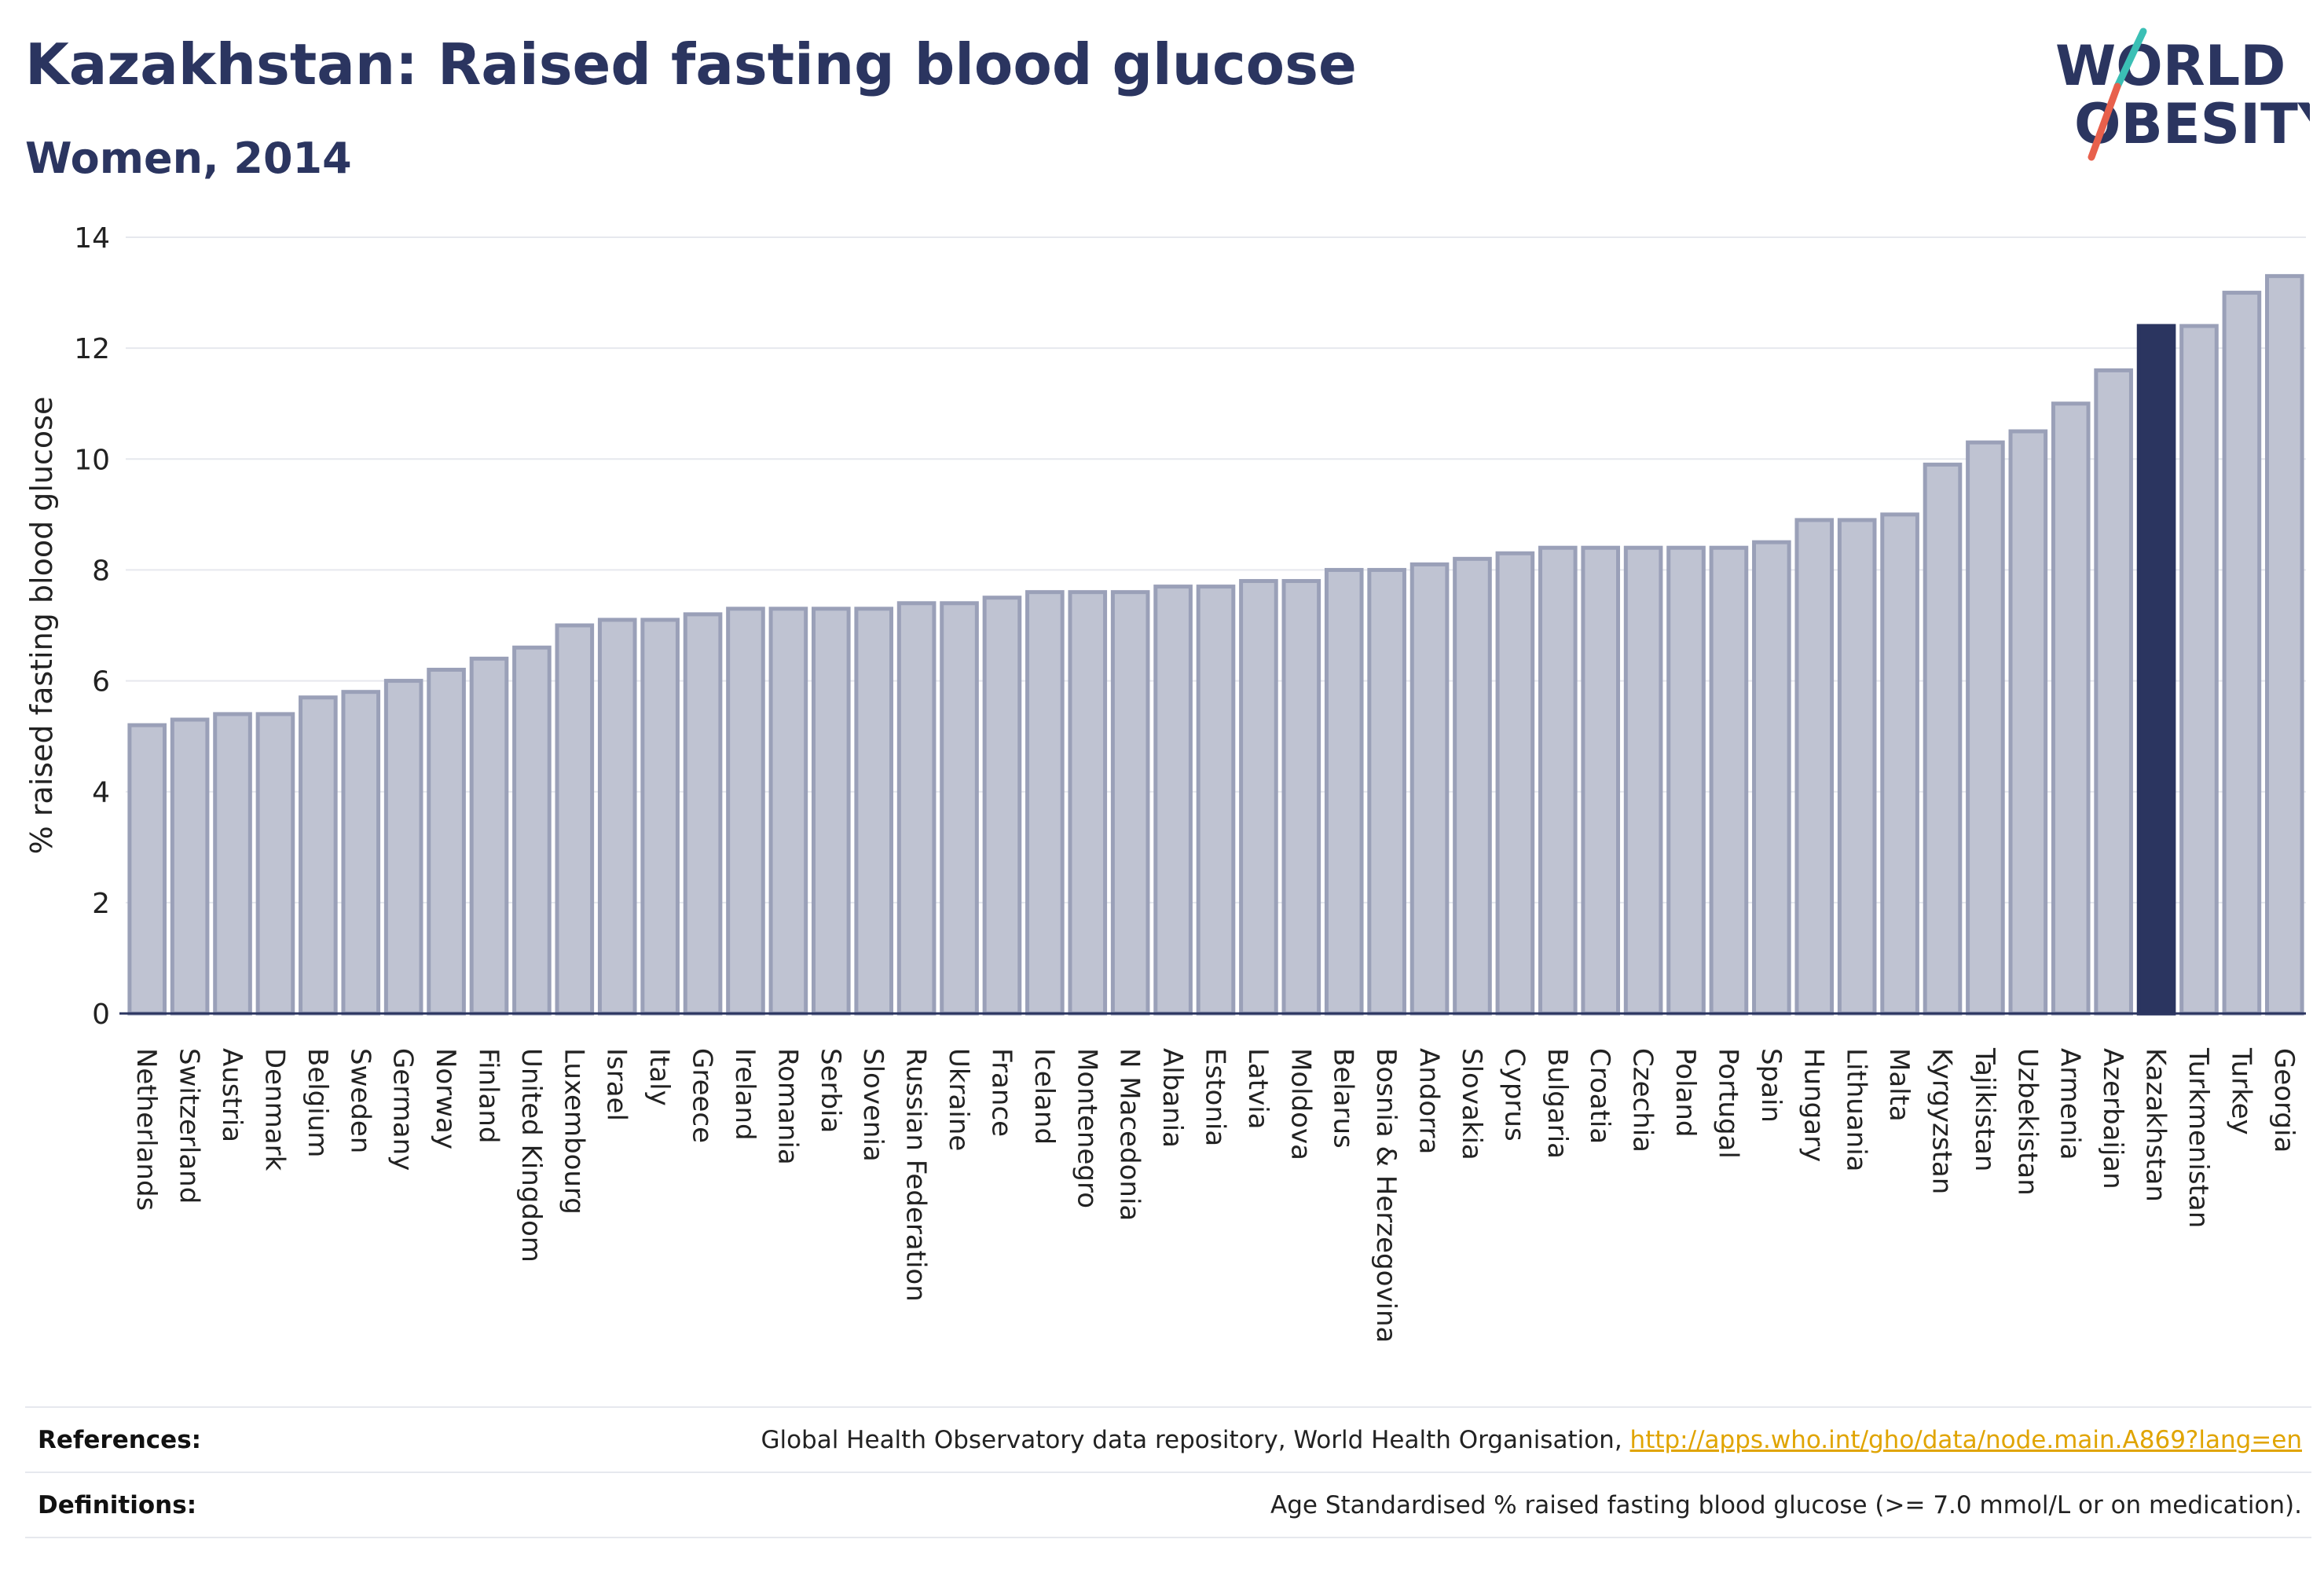 This screenshot has height=1576, width=2324. What do you see at coordinates (2199, 670) in the screenshot?
I see `bar-turkmenistan` at bounding box center [2199, 670].